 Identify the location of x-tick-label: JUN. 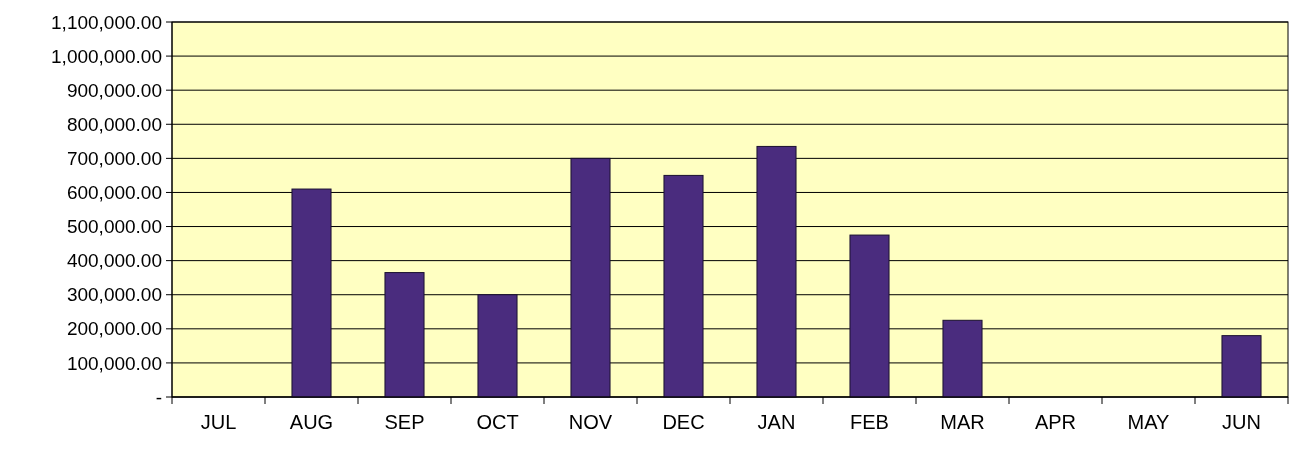
(1241, 422).